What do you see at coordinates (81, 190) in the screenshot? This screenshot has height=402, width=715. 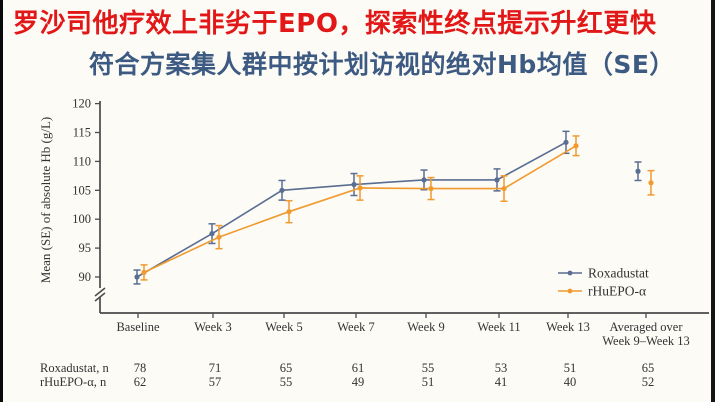 I see `y-tick-label: 105` at bounding box center [81, 190].